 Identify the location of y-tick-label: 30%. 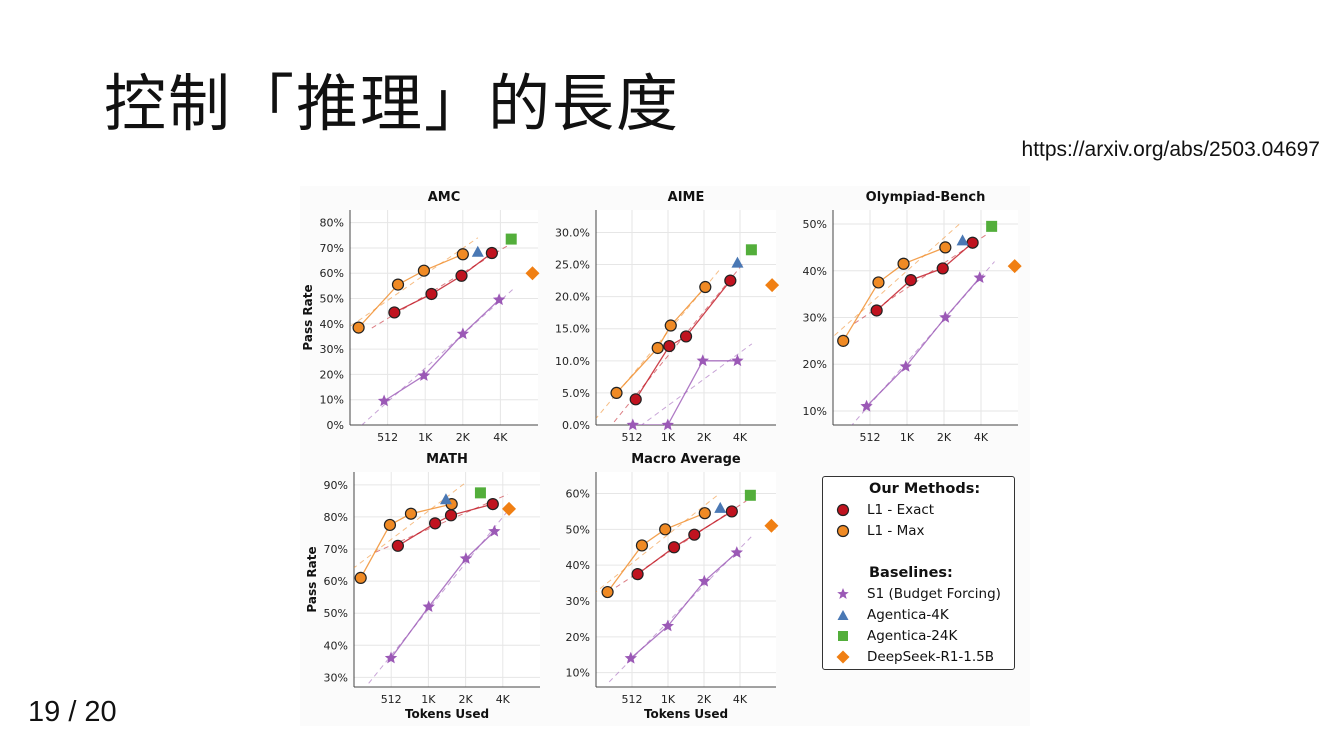
(336, 677).